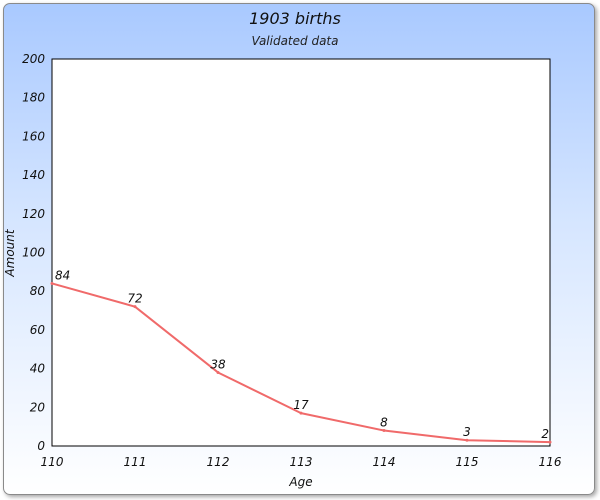  What do you see at coordinates (467, 462) in the screenshot?
I see `x-tick-label: 115` at bounding box center [467, 462].